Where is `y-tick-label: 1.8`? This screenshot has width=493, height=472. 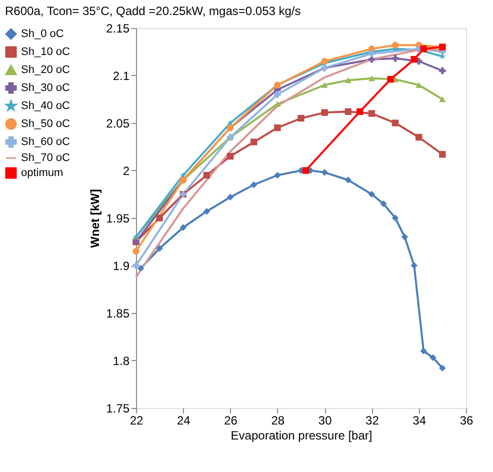
y-tick-label: 1.8 is located at coordinates (121, 361).